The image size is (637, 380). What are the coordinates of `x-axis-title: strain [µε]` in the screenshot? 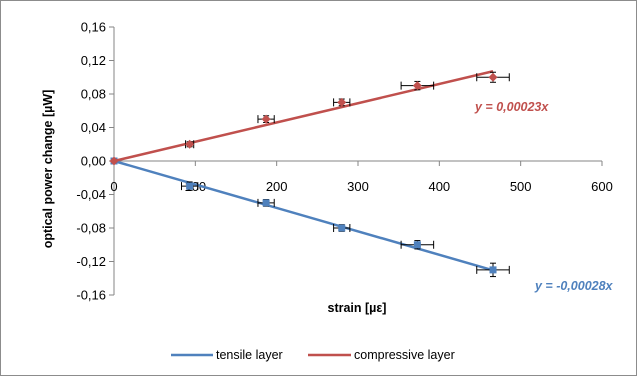 It's located at (357, 308).